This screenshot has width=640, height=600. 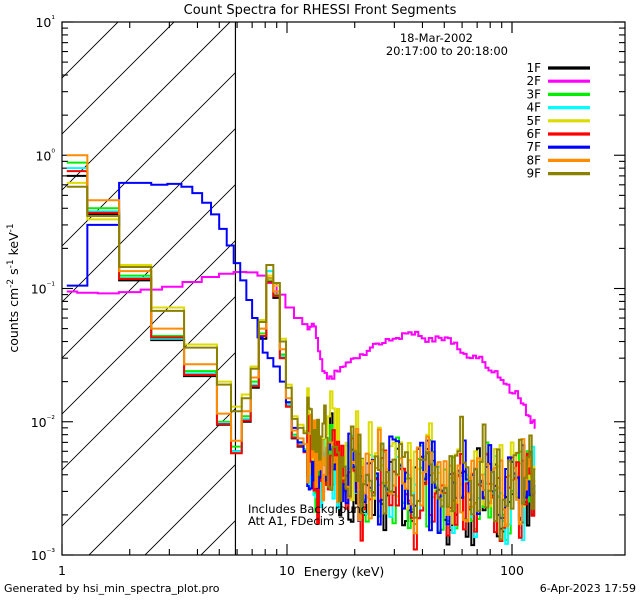 I want to click on legend-label-1f: 1F, so click(x=533, y=68).